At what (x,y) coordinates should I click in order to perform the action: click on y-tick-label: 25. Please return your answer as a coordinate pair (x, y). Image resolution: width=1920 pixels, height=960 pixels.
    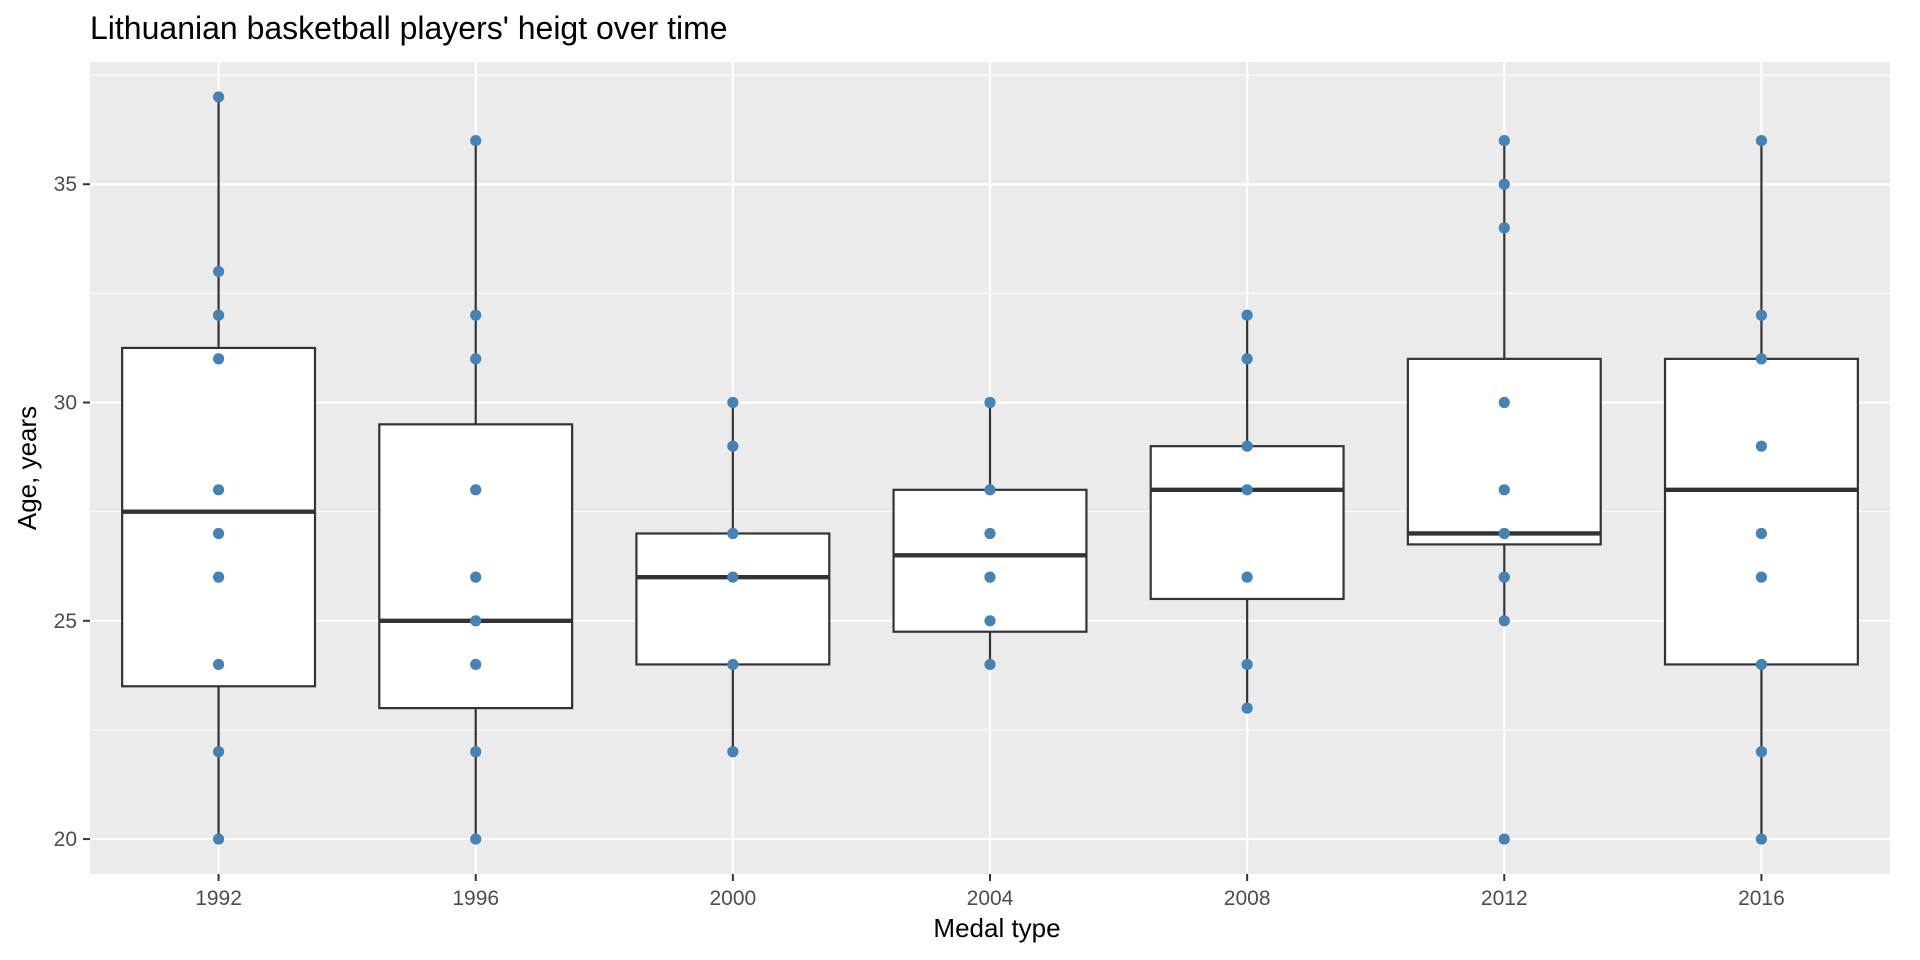
    Looking at the image, I should click on (65, 621).